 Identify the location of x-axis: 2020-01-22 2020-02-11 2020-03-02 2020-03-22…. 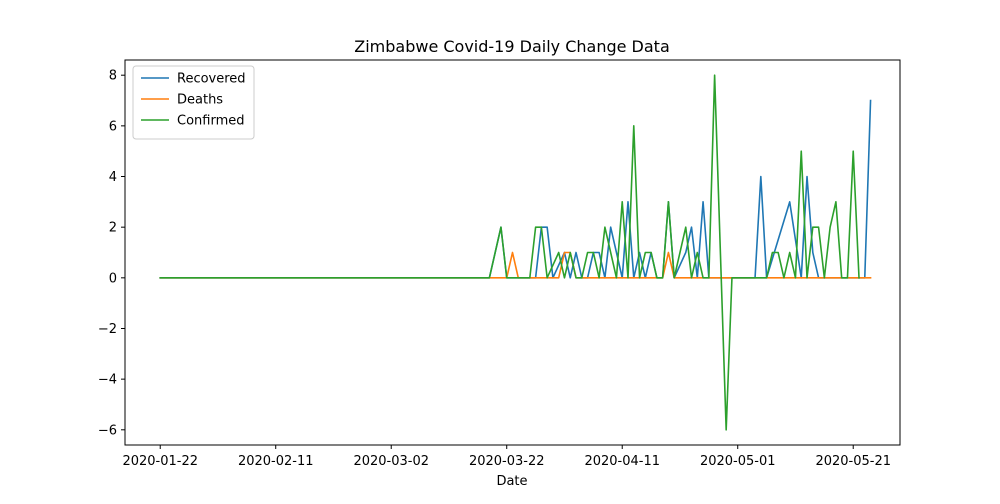
(506, 457).